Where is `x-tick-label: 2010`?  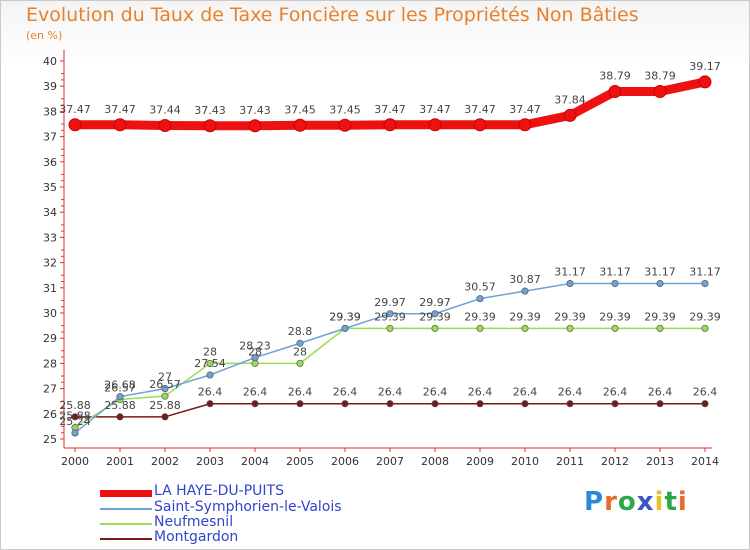 x-tick-label: 2010 is located at coordinates (525, 461).